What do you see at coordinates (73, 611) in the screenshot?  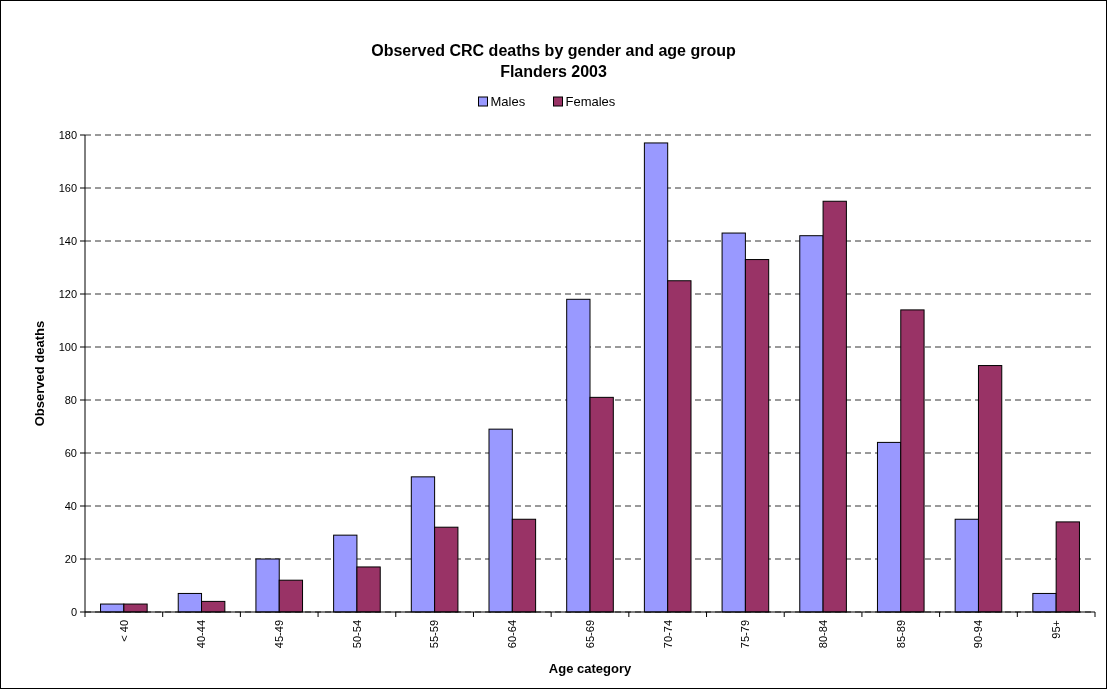 I see `y-tick-label: 0` at bounding box center [73, 611].